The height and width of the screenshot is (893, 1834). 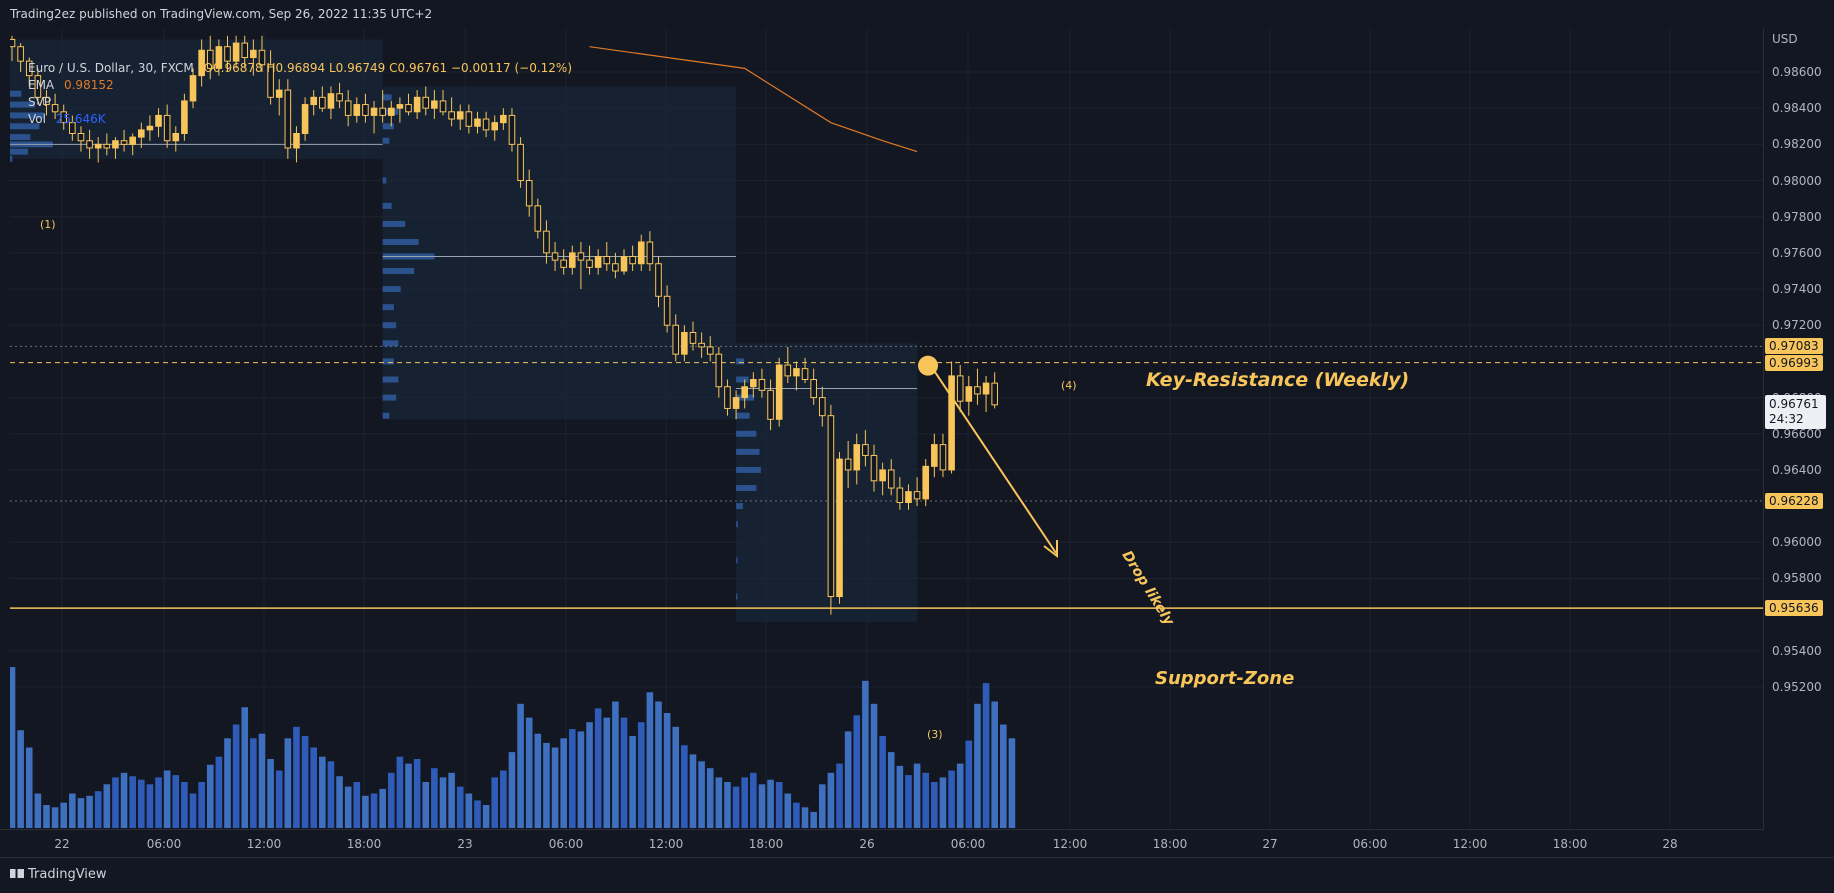 I want to click on session-box, so click(x=827, y=482).